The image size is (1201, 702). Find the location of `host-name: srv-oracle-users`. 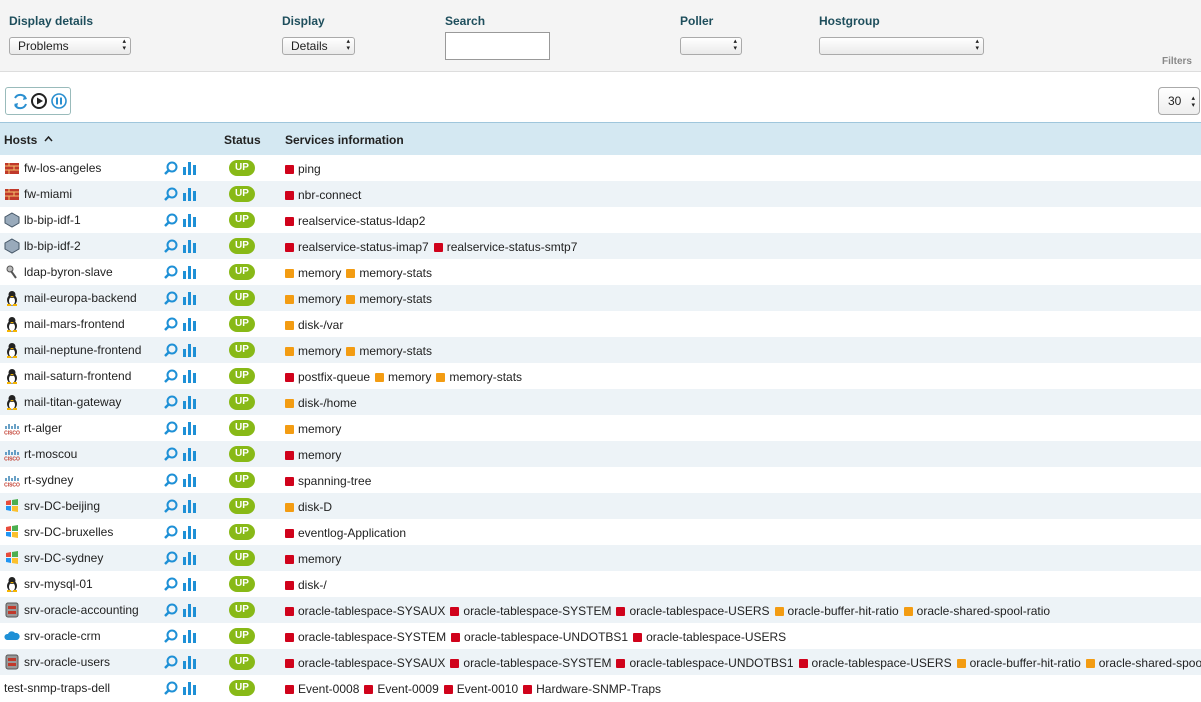

host-name: srv-oracle-users is located at coordinates (67, 662).